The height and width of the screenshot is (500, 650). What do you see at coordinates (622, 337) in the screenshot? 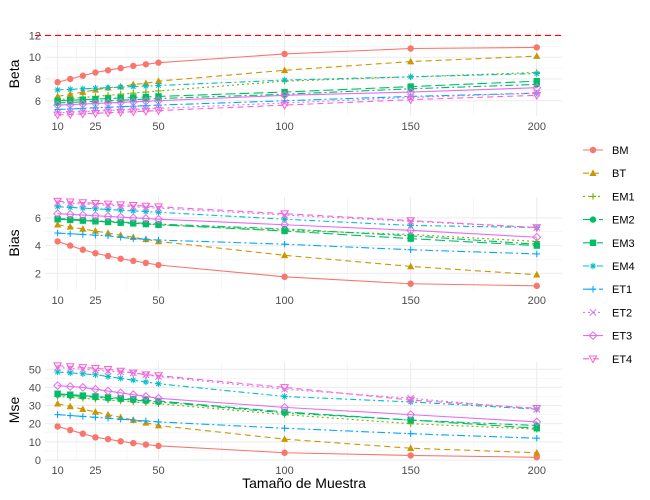
I see `legend-label: ET3` at bounding box center [622, 337].